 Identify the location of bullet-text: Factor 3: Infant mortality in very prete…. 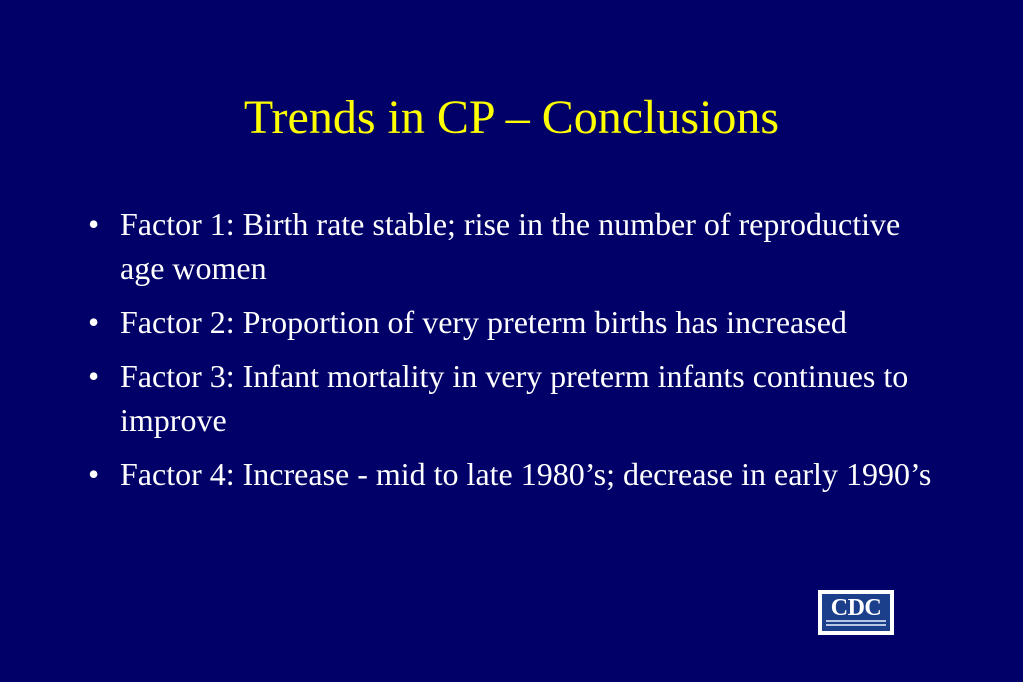
(514, 398).